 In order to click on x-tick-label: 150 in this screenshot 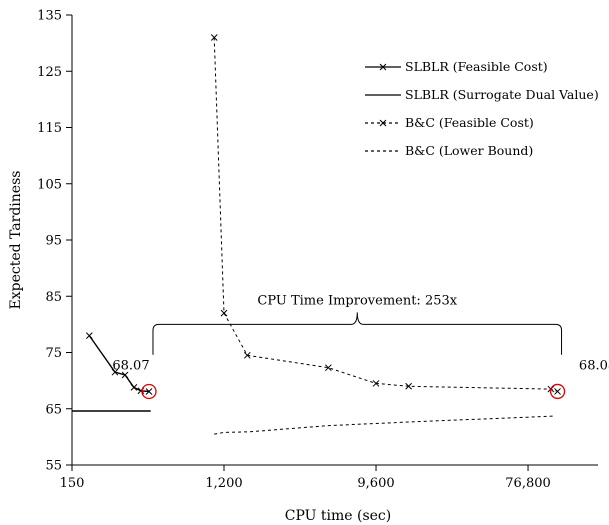, I will do `click(72, 483)`.